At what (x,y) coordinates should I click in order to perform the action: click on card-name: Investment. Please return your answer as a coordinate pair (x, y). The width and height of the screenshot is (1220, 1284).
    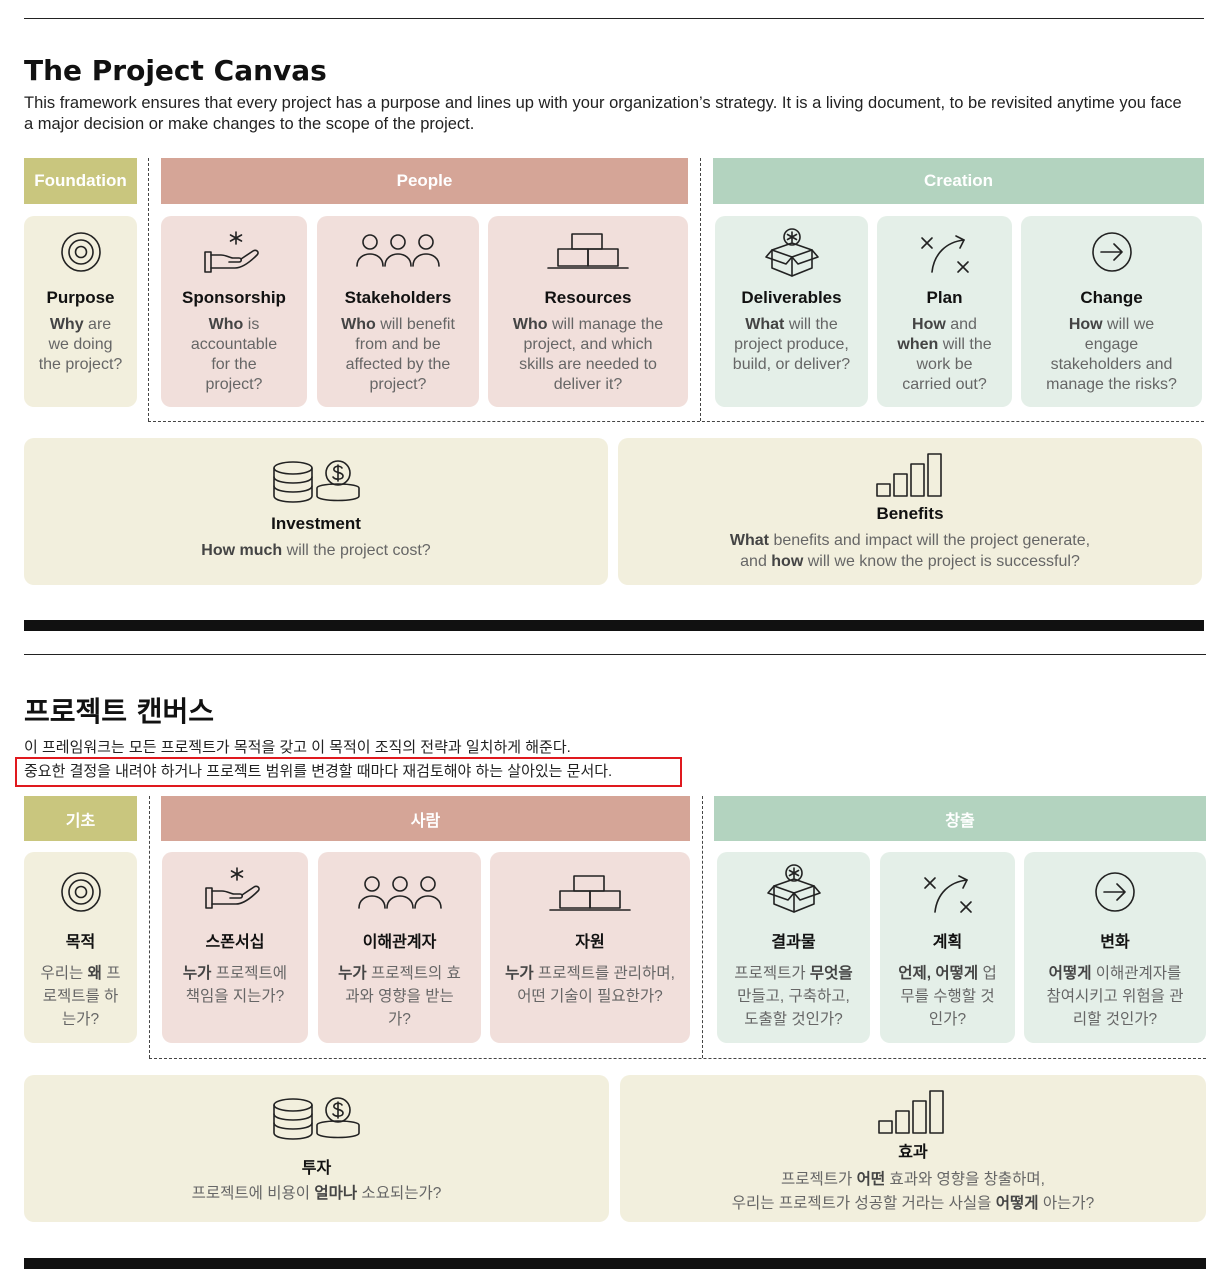
    Looking at the image, I should click on (316, 523).